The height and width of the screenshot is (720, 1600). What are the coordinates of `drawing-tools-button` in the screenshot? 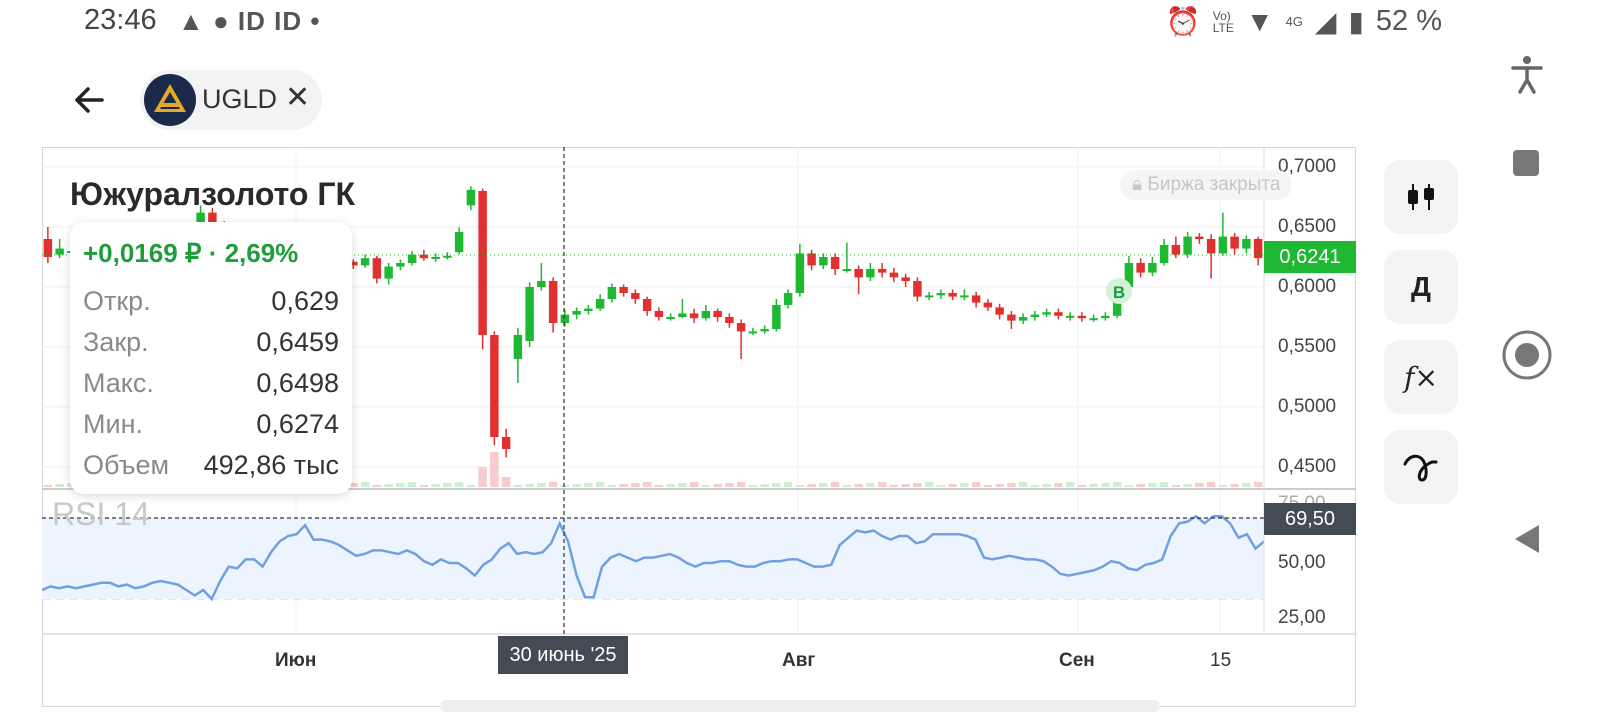 It's located at (1421, 467).